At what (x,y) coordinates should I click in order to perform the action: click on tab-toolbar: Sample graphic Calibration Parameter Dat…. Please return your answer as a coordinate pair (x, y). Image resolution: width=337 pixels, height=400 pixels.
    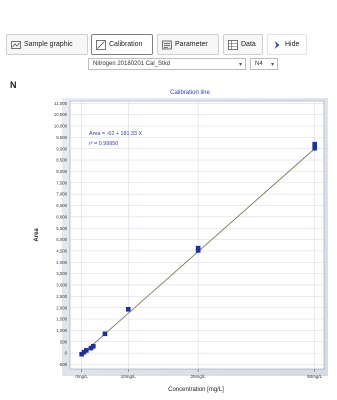
    Looking at the image, I should click on (168, 46).